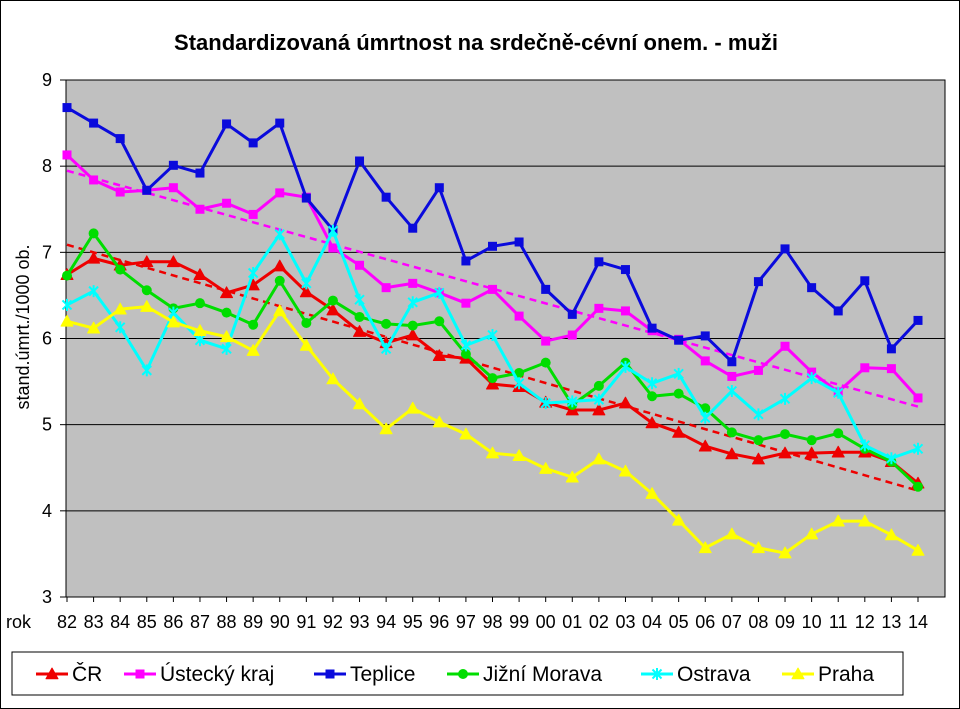  I want to click on x-tick-label: 91, so click(306, 622).